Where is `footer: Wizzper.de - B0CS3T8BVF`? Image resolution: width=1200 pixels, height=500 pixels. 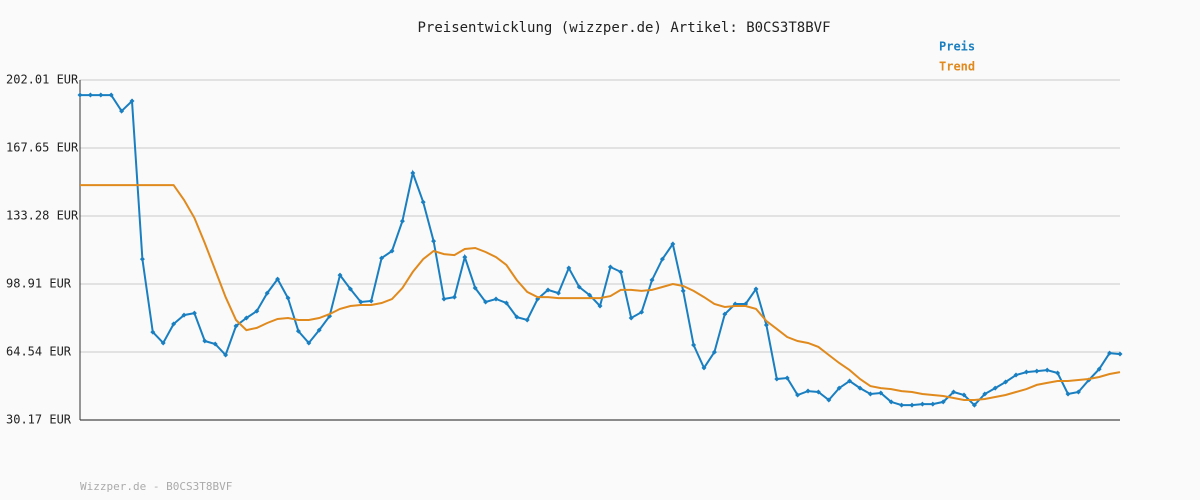 footer: Wizzper.de - B0CS3T8BVF is located at coordinates (156, 486).